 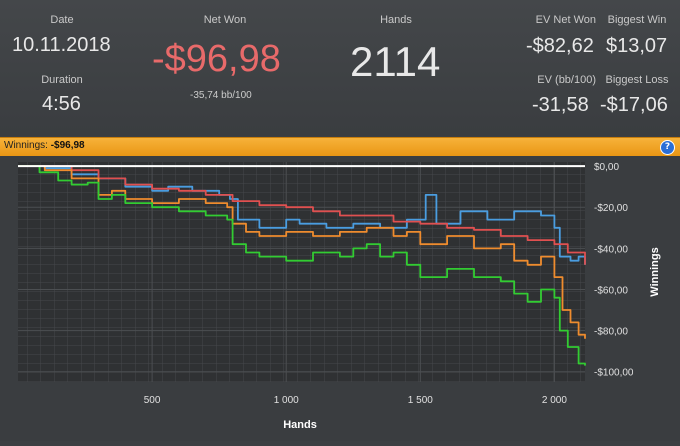 I want to click on y-tick-label: -$100,00, so click(x=614, y=373).